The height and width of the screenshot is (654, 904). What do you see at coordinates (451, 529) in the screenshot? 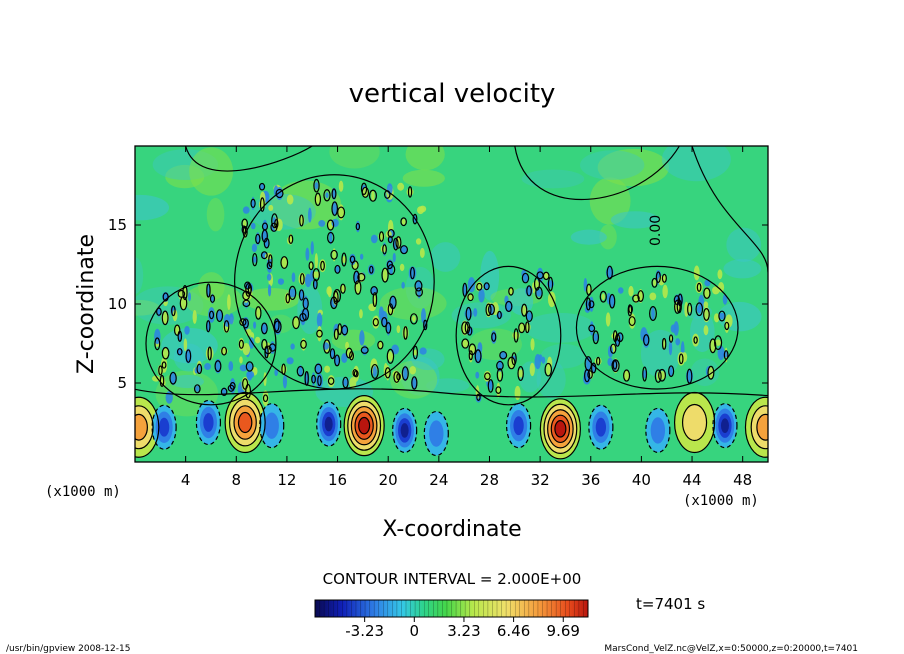
I see `x-axis-label: X-coordinate` at bounding box center [451, 529].